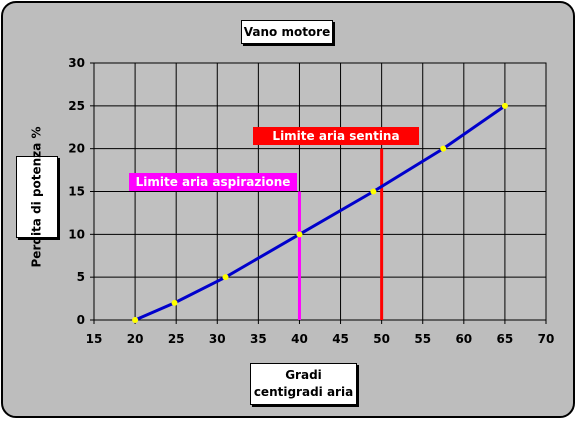  I want to click on x-tick-label: 35, so click(258, 339).